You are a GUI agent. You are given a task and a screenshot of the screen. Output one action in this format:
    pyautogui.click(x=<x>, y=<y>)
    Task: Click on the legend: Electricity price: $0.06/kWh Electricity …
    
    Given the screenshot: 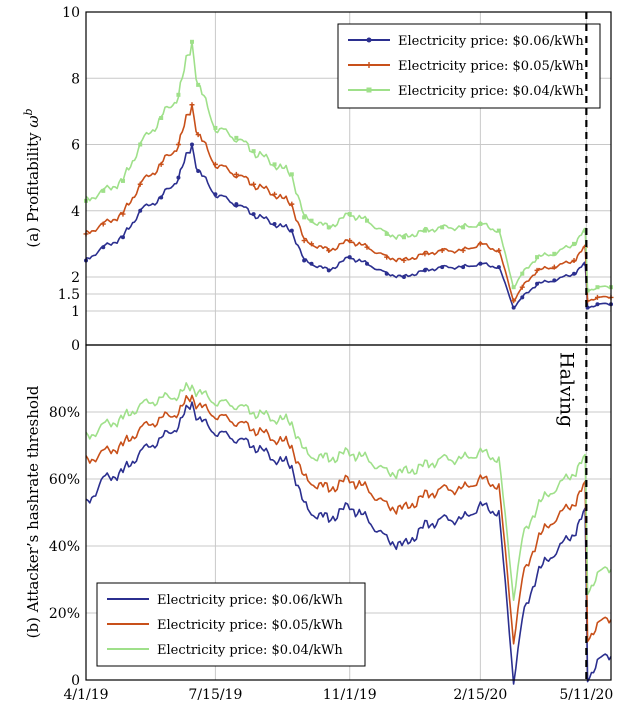 What is the action you would take?
    pyautogui.click(x=469, y=66)
    